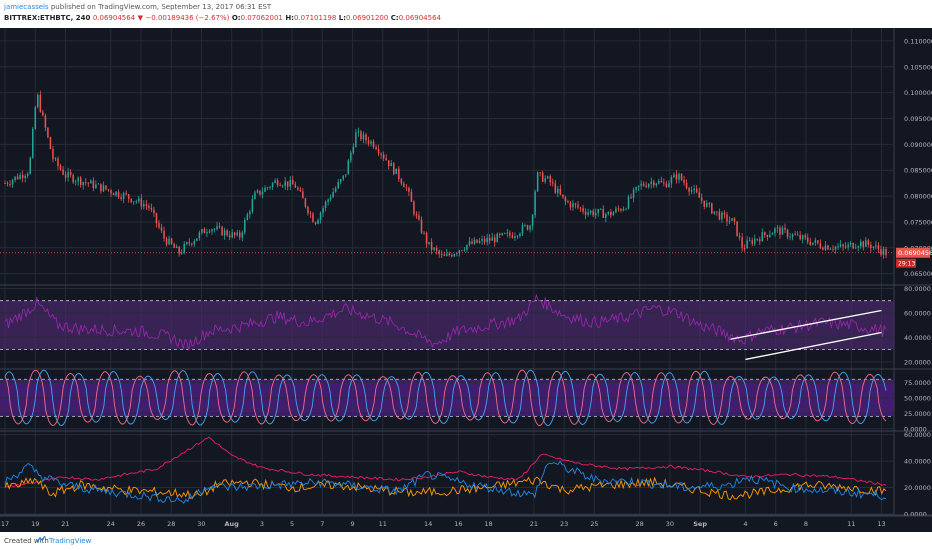 The image size is (932, 550). I want to click on time-tick-label: 13, so click(881, 524).